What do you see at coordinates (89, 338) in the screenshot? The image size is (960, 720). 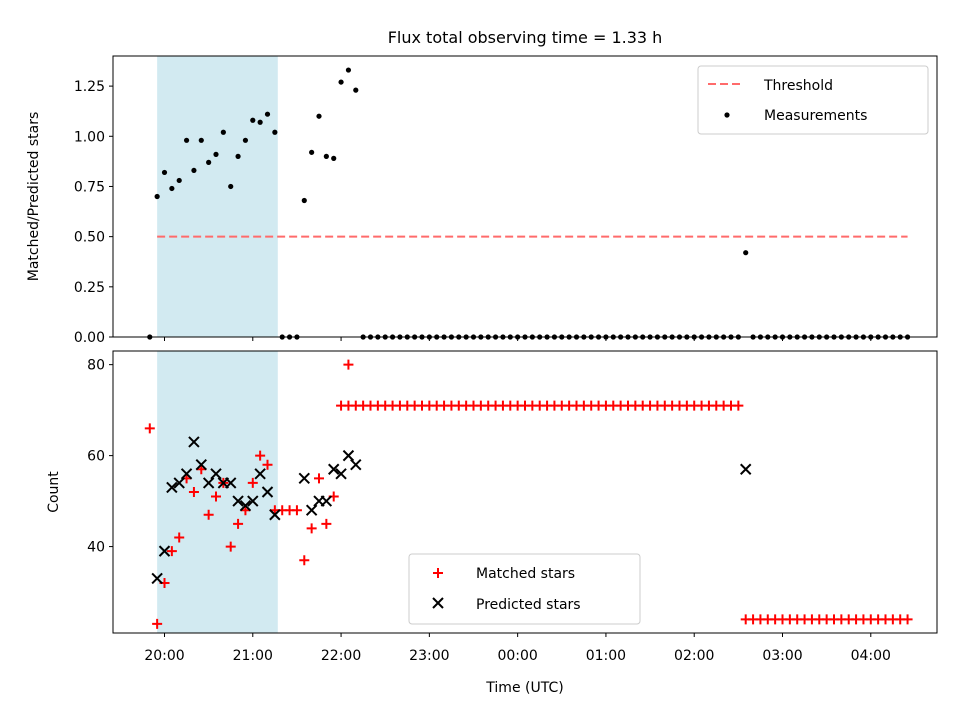 I see `y-tick-label: 0.00` at bounding box center [89, 338].